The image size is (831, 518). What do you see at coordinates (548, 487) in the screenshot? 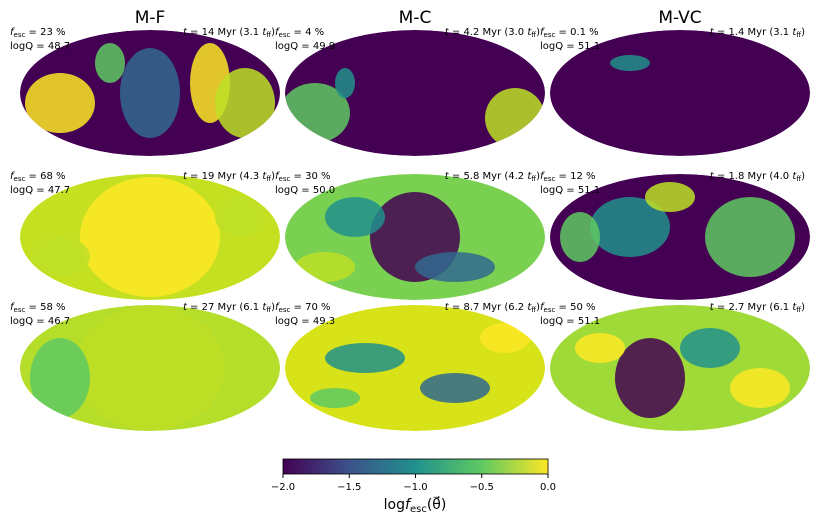
I see `tick-label: 0.0` at bounding box center [548, 487].